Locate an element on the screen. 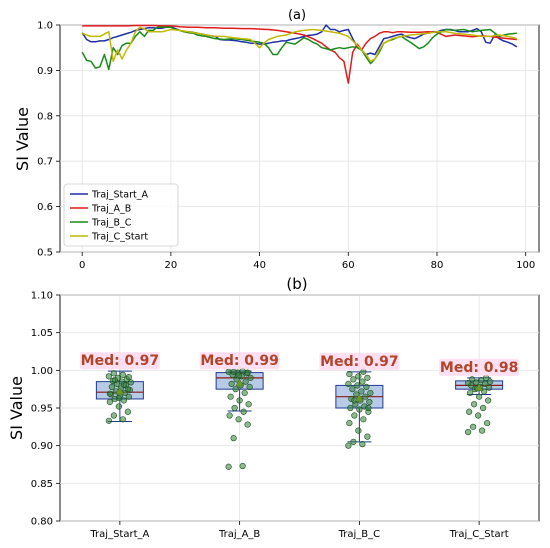 Image resolution: width=550 pixels, height=548 pixels. panel-a-legend: Traj_Start_A Traj_A_B Traj_B_C Traj_C_Start is located at coordinates (121, 215).